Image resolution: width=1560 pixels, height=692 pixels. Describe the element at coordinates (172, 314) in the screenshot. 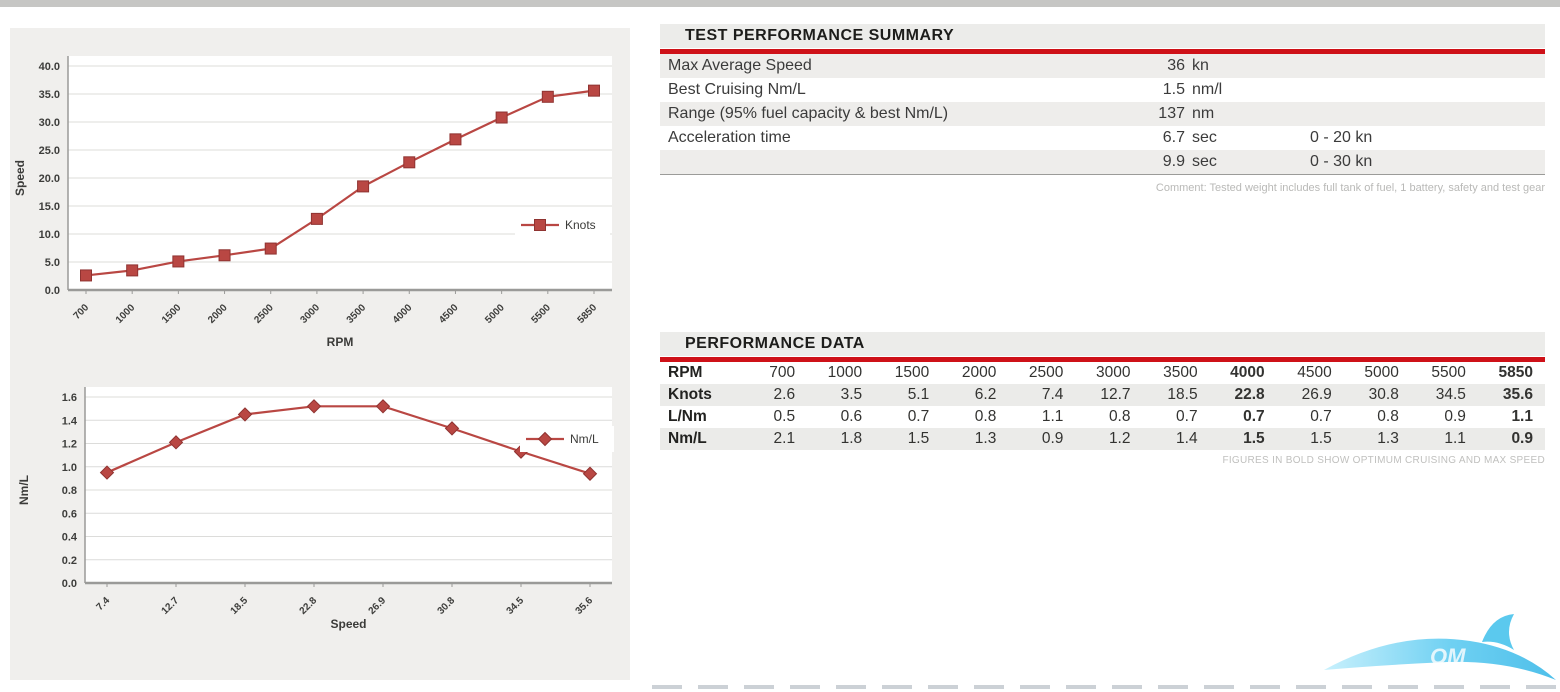

I see `svg-text: 1500` at that location.